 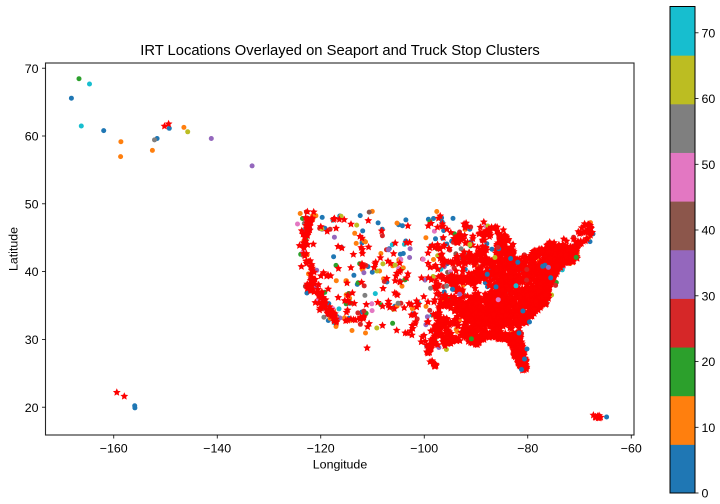 I want to click on svg-text: −120, so click(x=321, y=448).